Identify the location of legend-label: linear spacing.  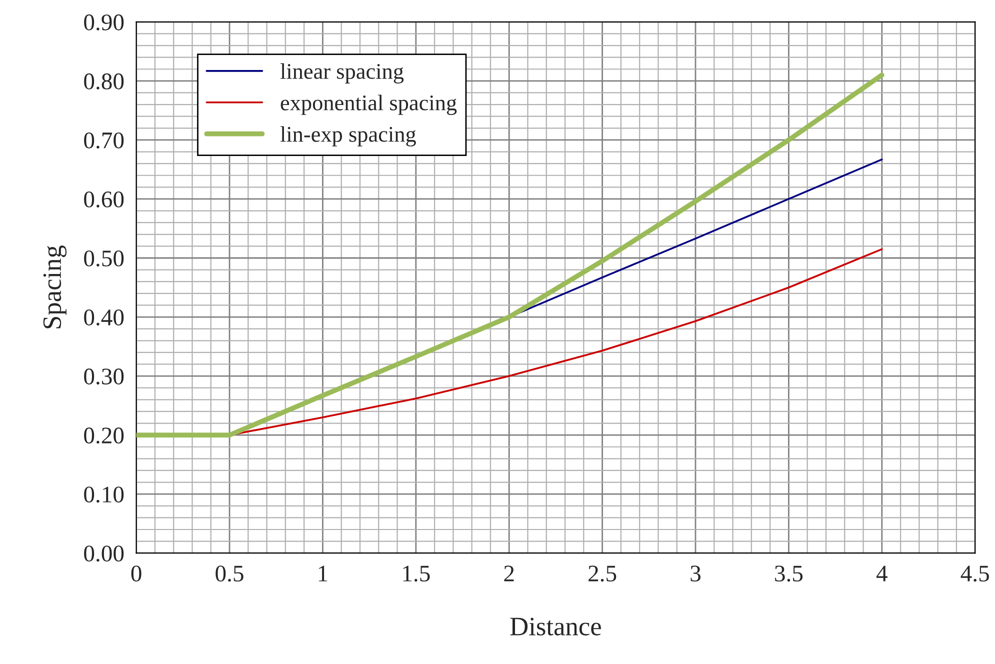
(342, 73).